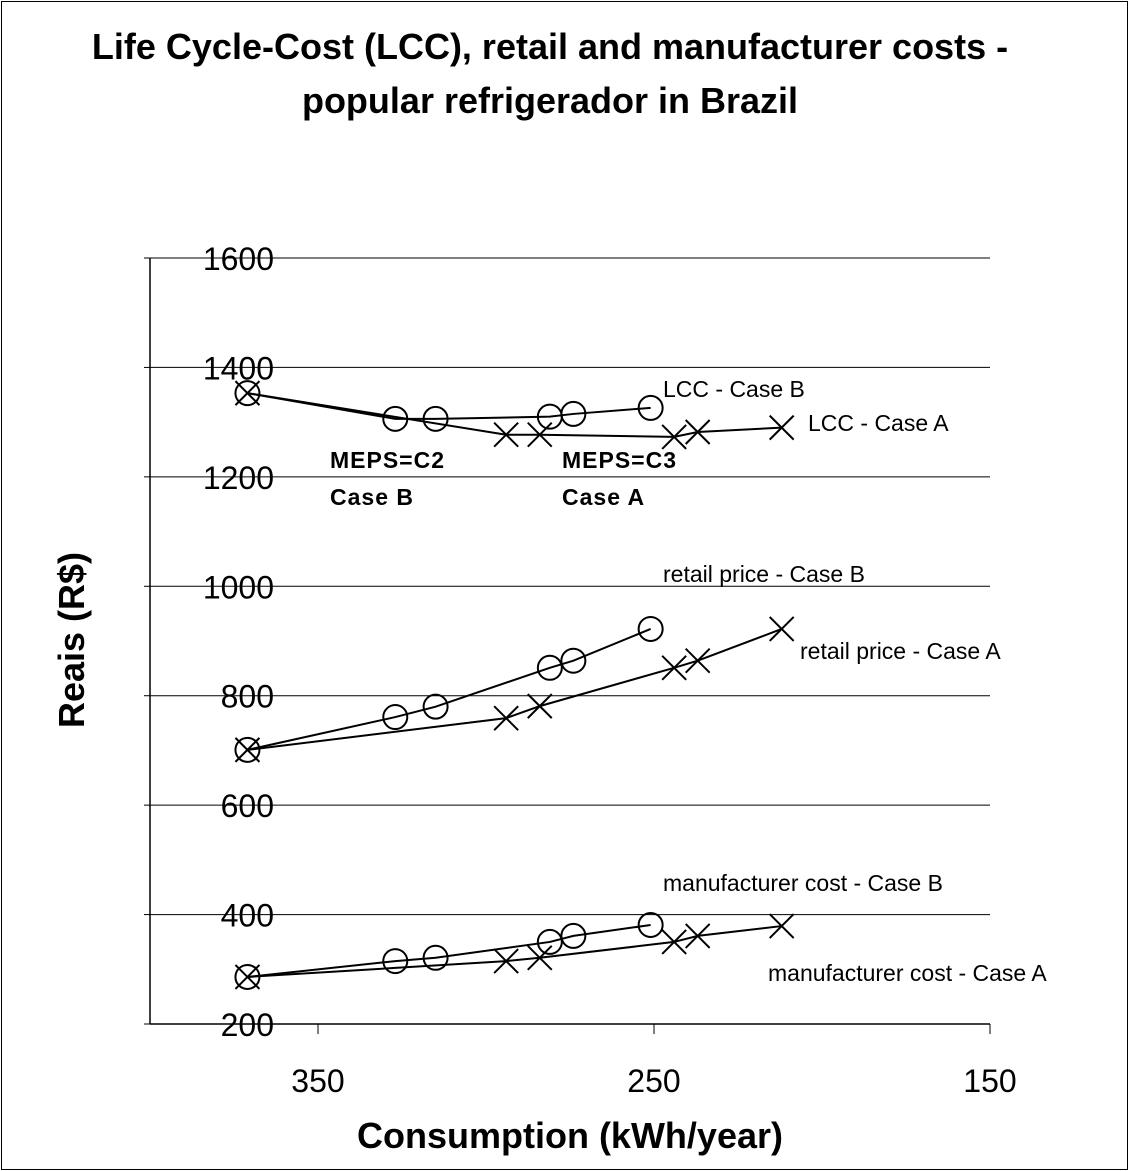 The width and height of the screenshot is (1129, 1171). What do you see at coordinates (603, 497) in the screenshot?
I see `annotation: Case A` at bounding box center [603, 497].